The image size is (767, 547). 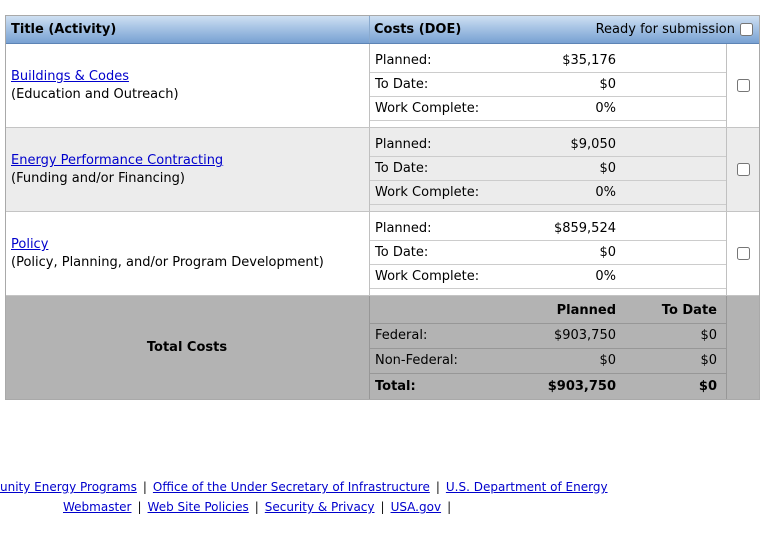 What do you see at coordinates (586, 310) in the screenshot?
I see `planned-column-header: Planned` at bounding box center [586, 310].